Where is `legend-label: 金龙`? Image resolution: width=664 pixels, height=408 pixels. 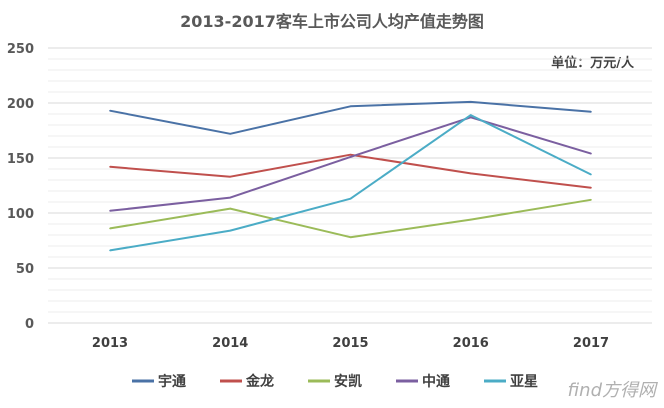
legend-label: 金龙 is located at coordinates (259, 381).